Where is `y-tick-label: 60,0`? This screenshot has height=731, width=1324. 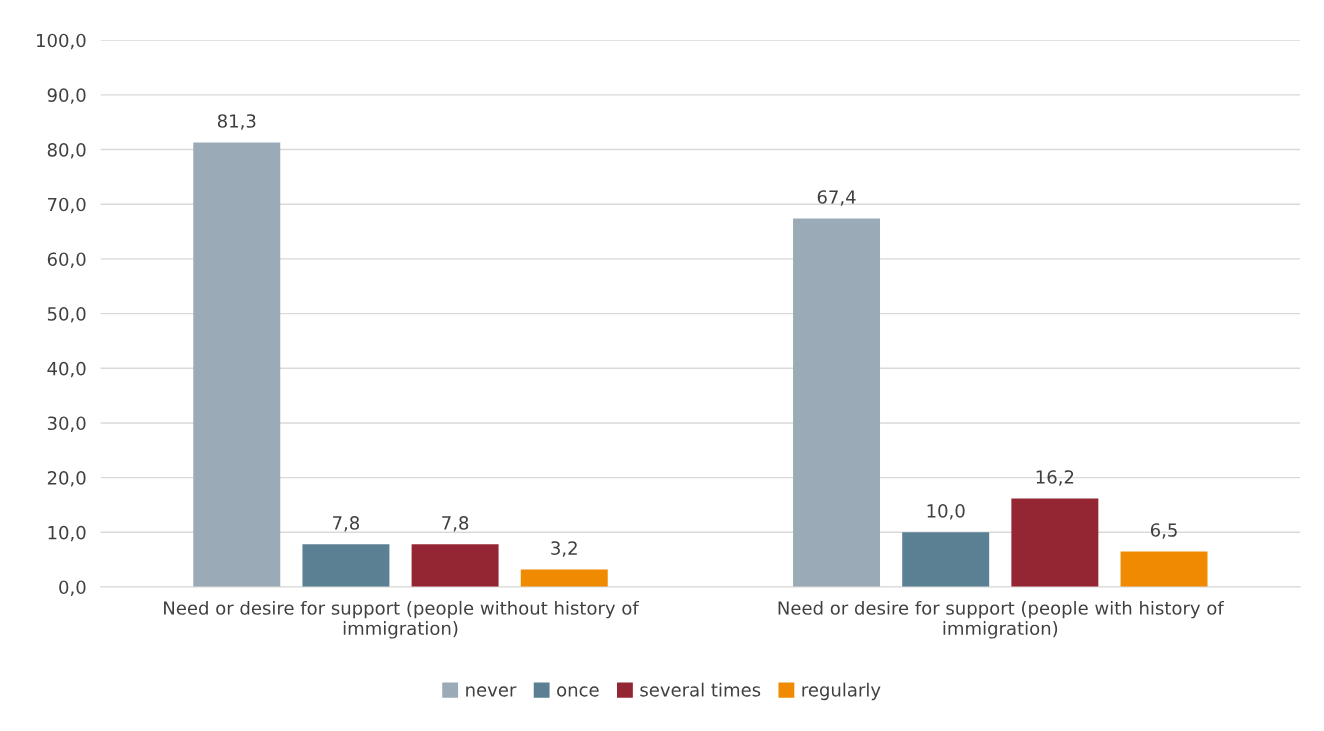
y-tick-label: 60,0 is located at coordinates (66, 260).